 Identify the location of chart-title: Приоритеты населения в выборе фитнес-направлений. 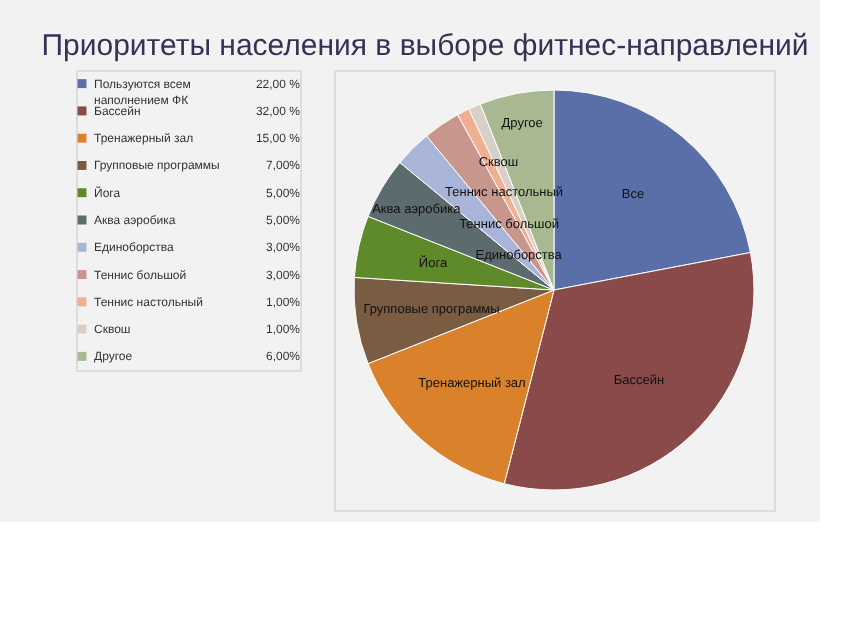
(425, 46).